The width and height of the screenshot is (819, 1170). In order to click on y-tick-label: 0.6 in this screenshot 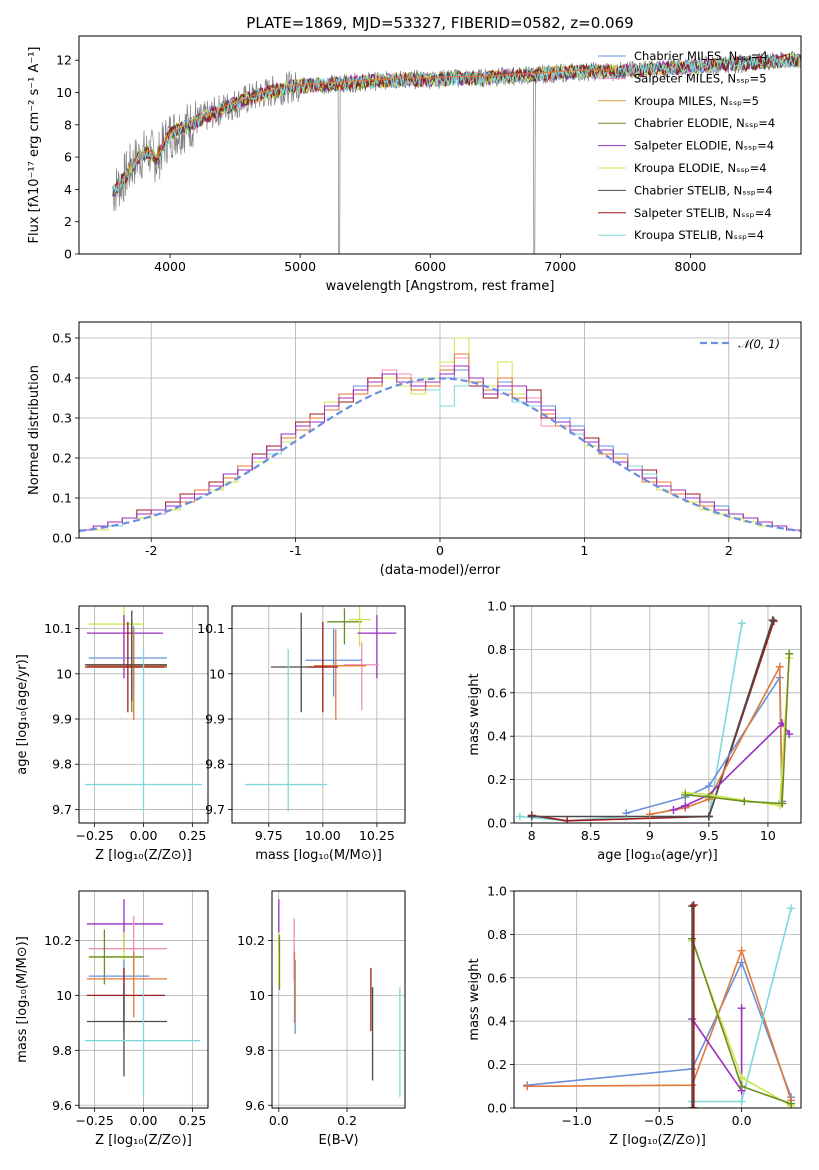, I will do `click(497, 692)`.